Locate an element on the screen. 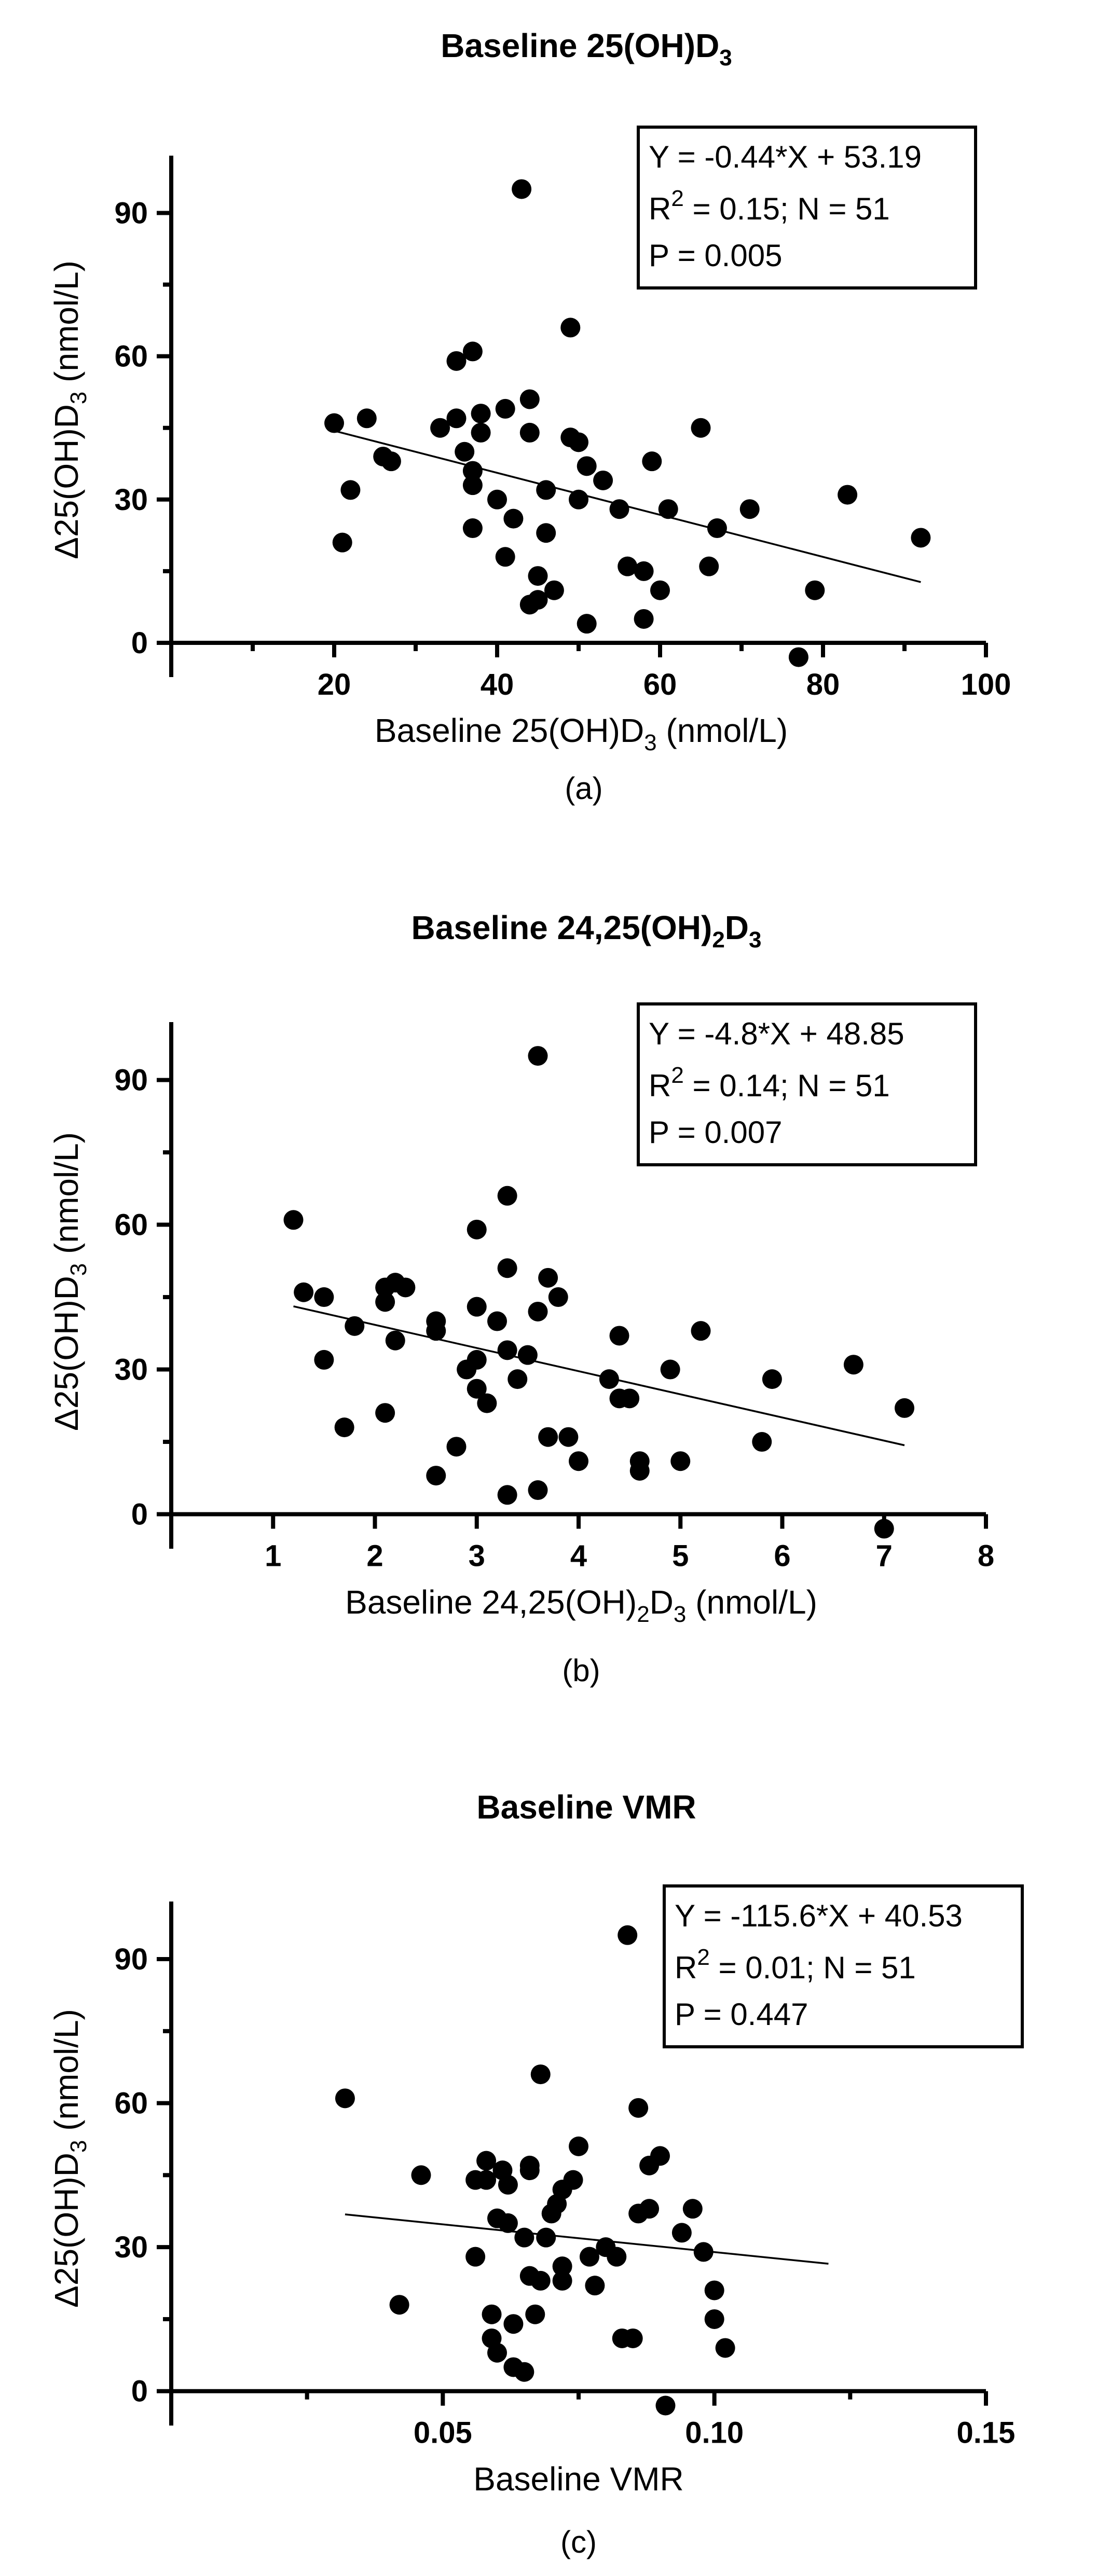 The image size is (1097, 2576). x-tick-label: 40 is located at coordinates (497, 684).